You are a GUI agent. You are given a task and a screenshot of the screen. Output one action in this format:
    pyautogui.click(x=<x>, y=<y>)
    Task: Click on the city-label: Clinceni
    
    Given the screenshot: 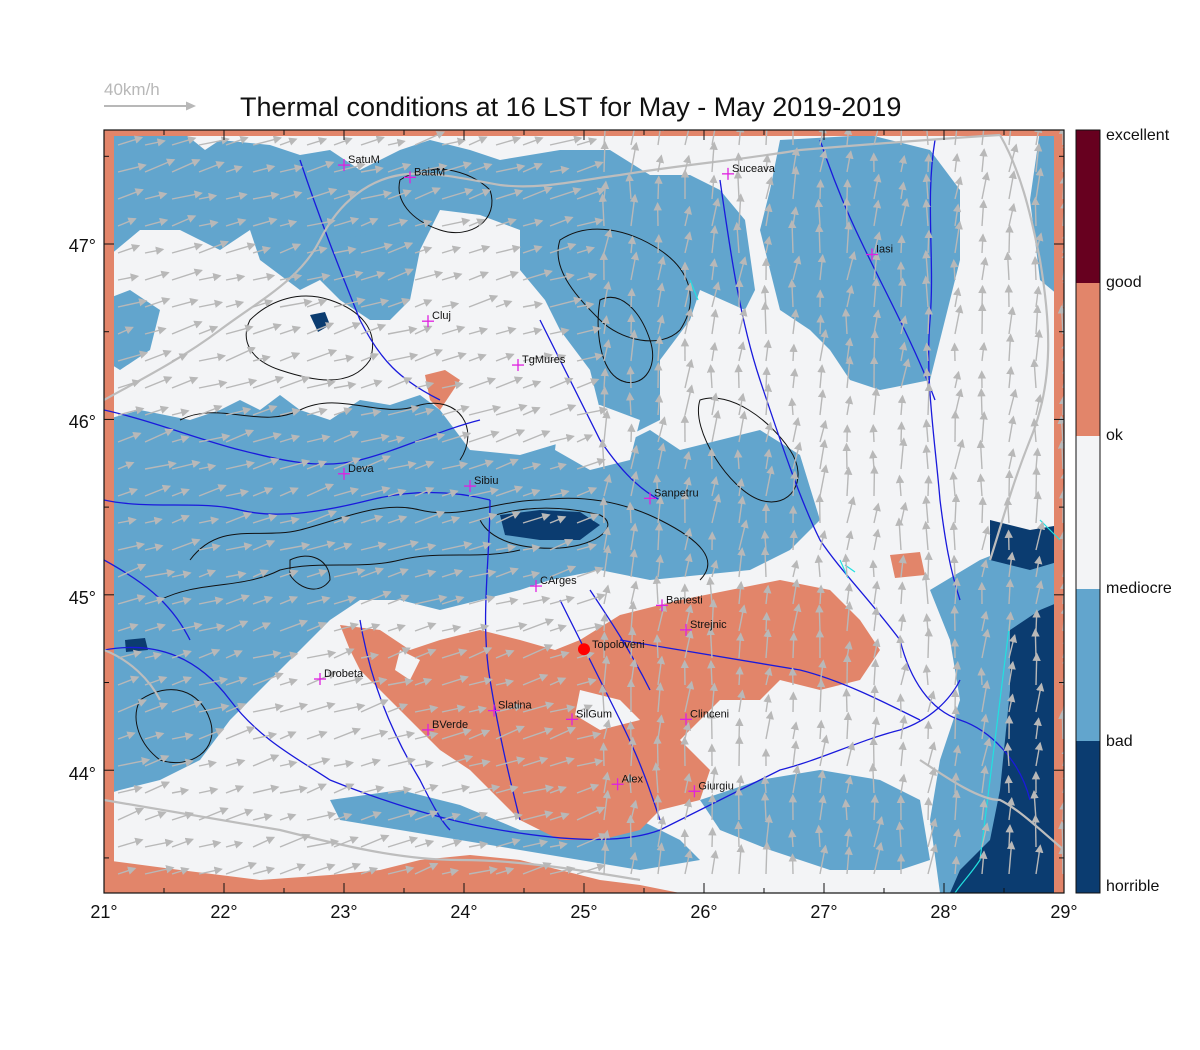 What is the action you would take?
    pyautogui.click(x=709, y=714)
    